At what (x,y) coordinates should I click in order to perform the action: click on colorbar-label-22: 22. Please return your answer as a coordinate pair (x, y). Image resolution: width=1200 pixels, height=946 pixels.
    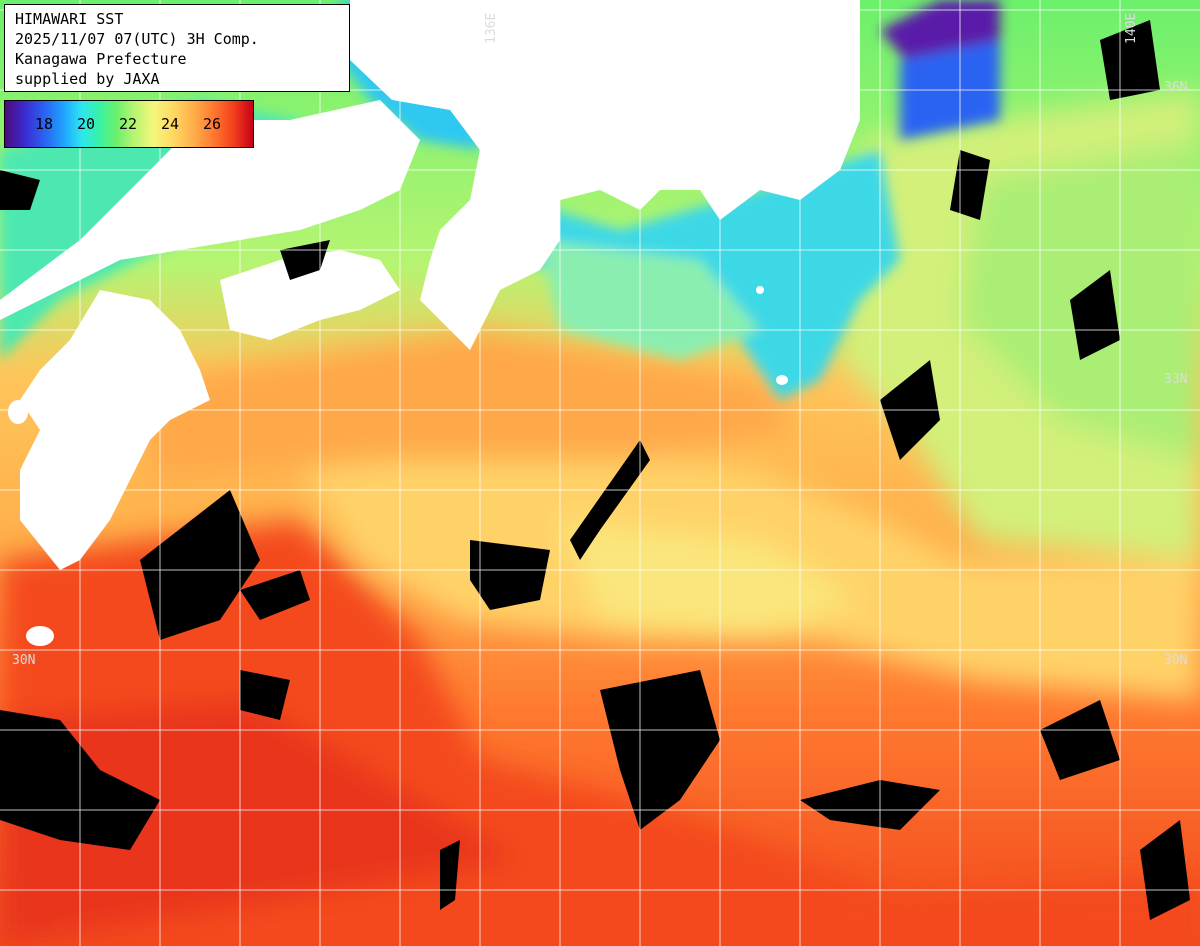
    Looking at the image, I should click on (128, 124).